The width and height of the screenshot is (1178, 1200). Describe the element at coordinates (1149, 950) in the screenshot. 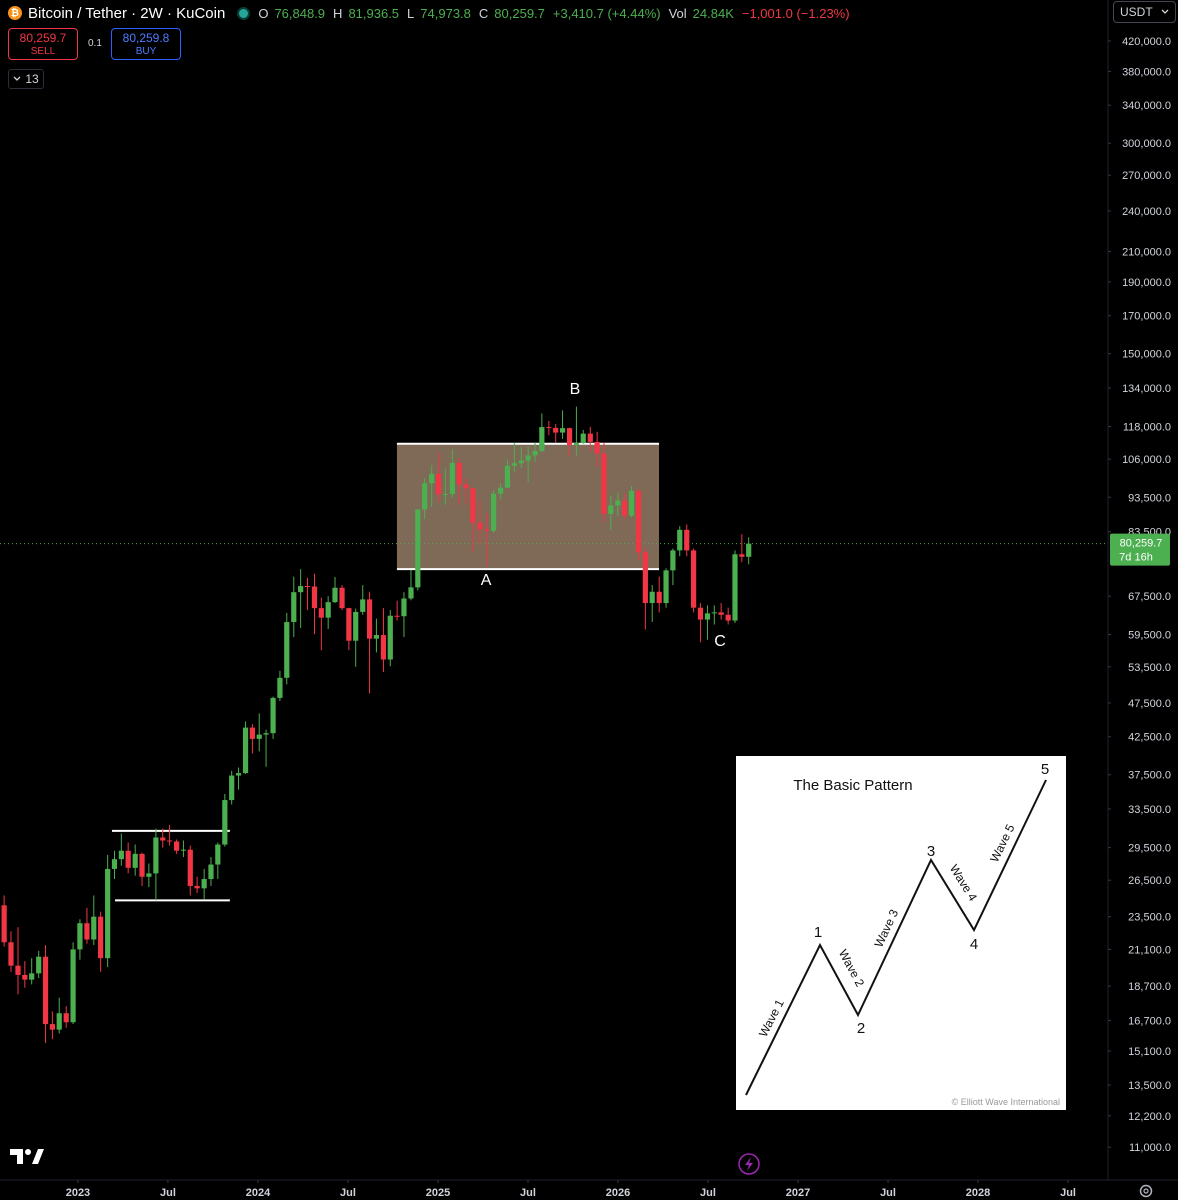

I see `y-tick-label: 21,100.0` at that location.